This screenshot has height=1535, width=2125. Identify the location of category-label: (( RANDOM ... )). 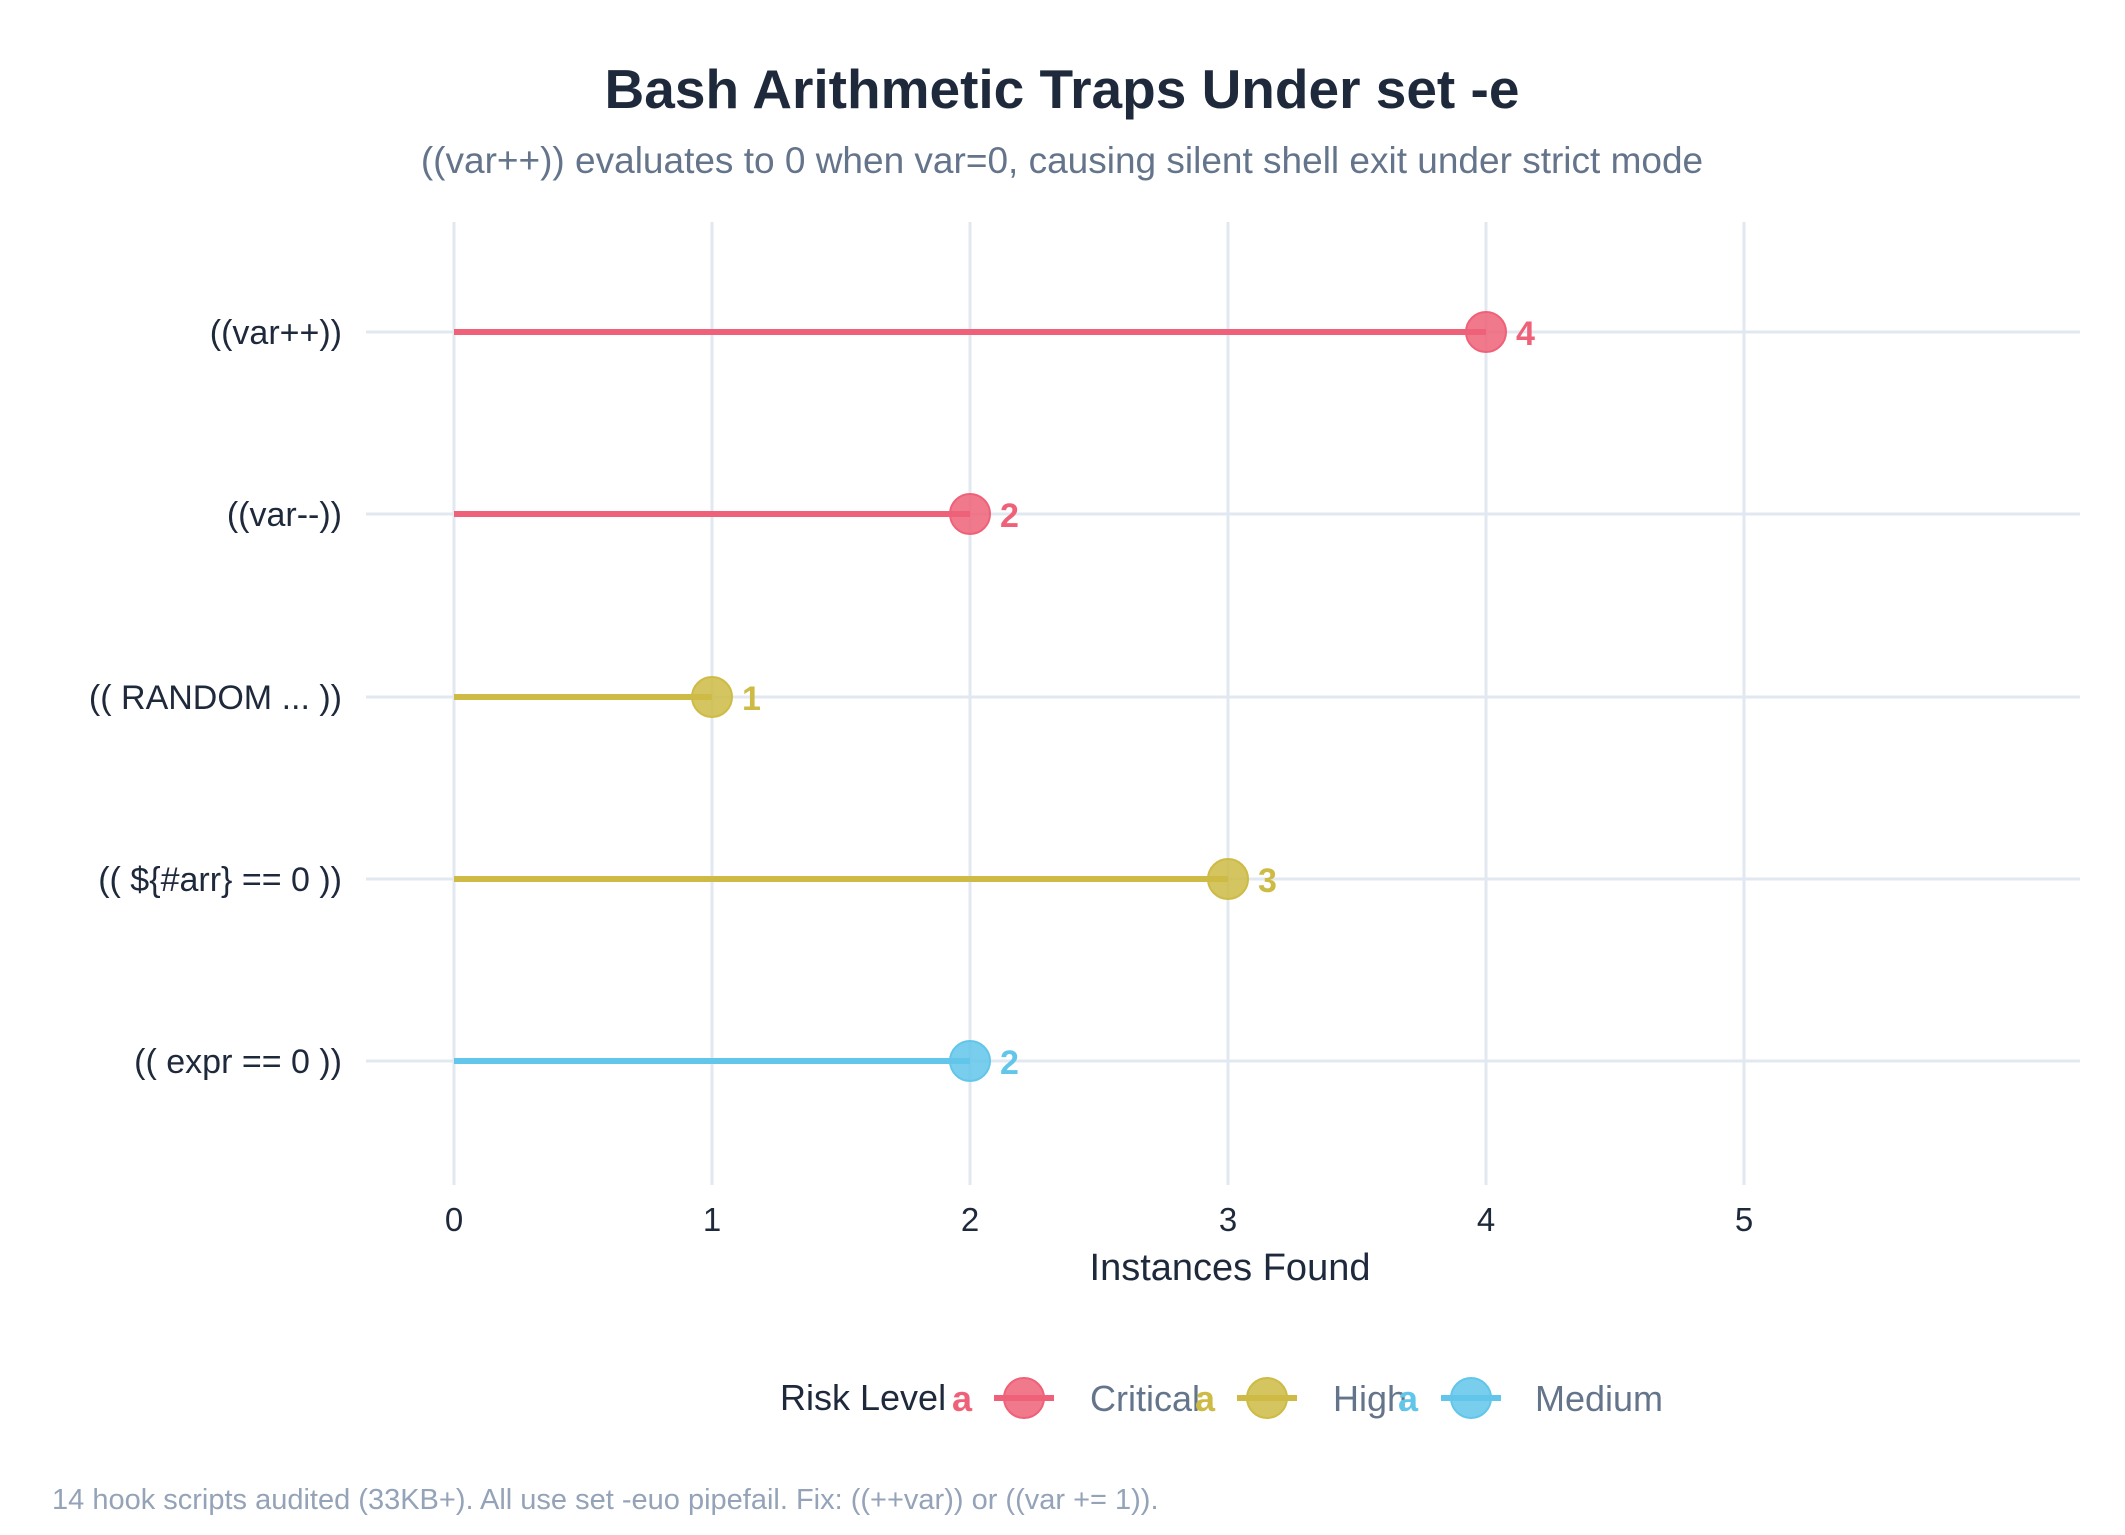
(215, 698).